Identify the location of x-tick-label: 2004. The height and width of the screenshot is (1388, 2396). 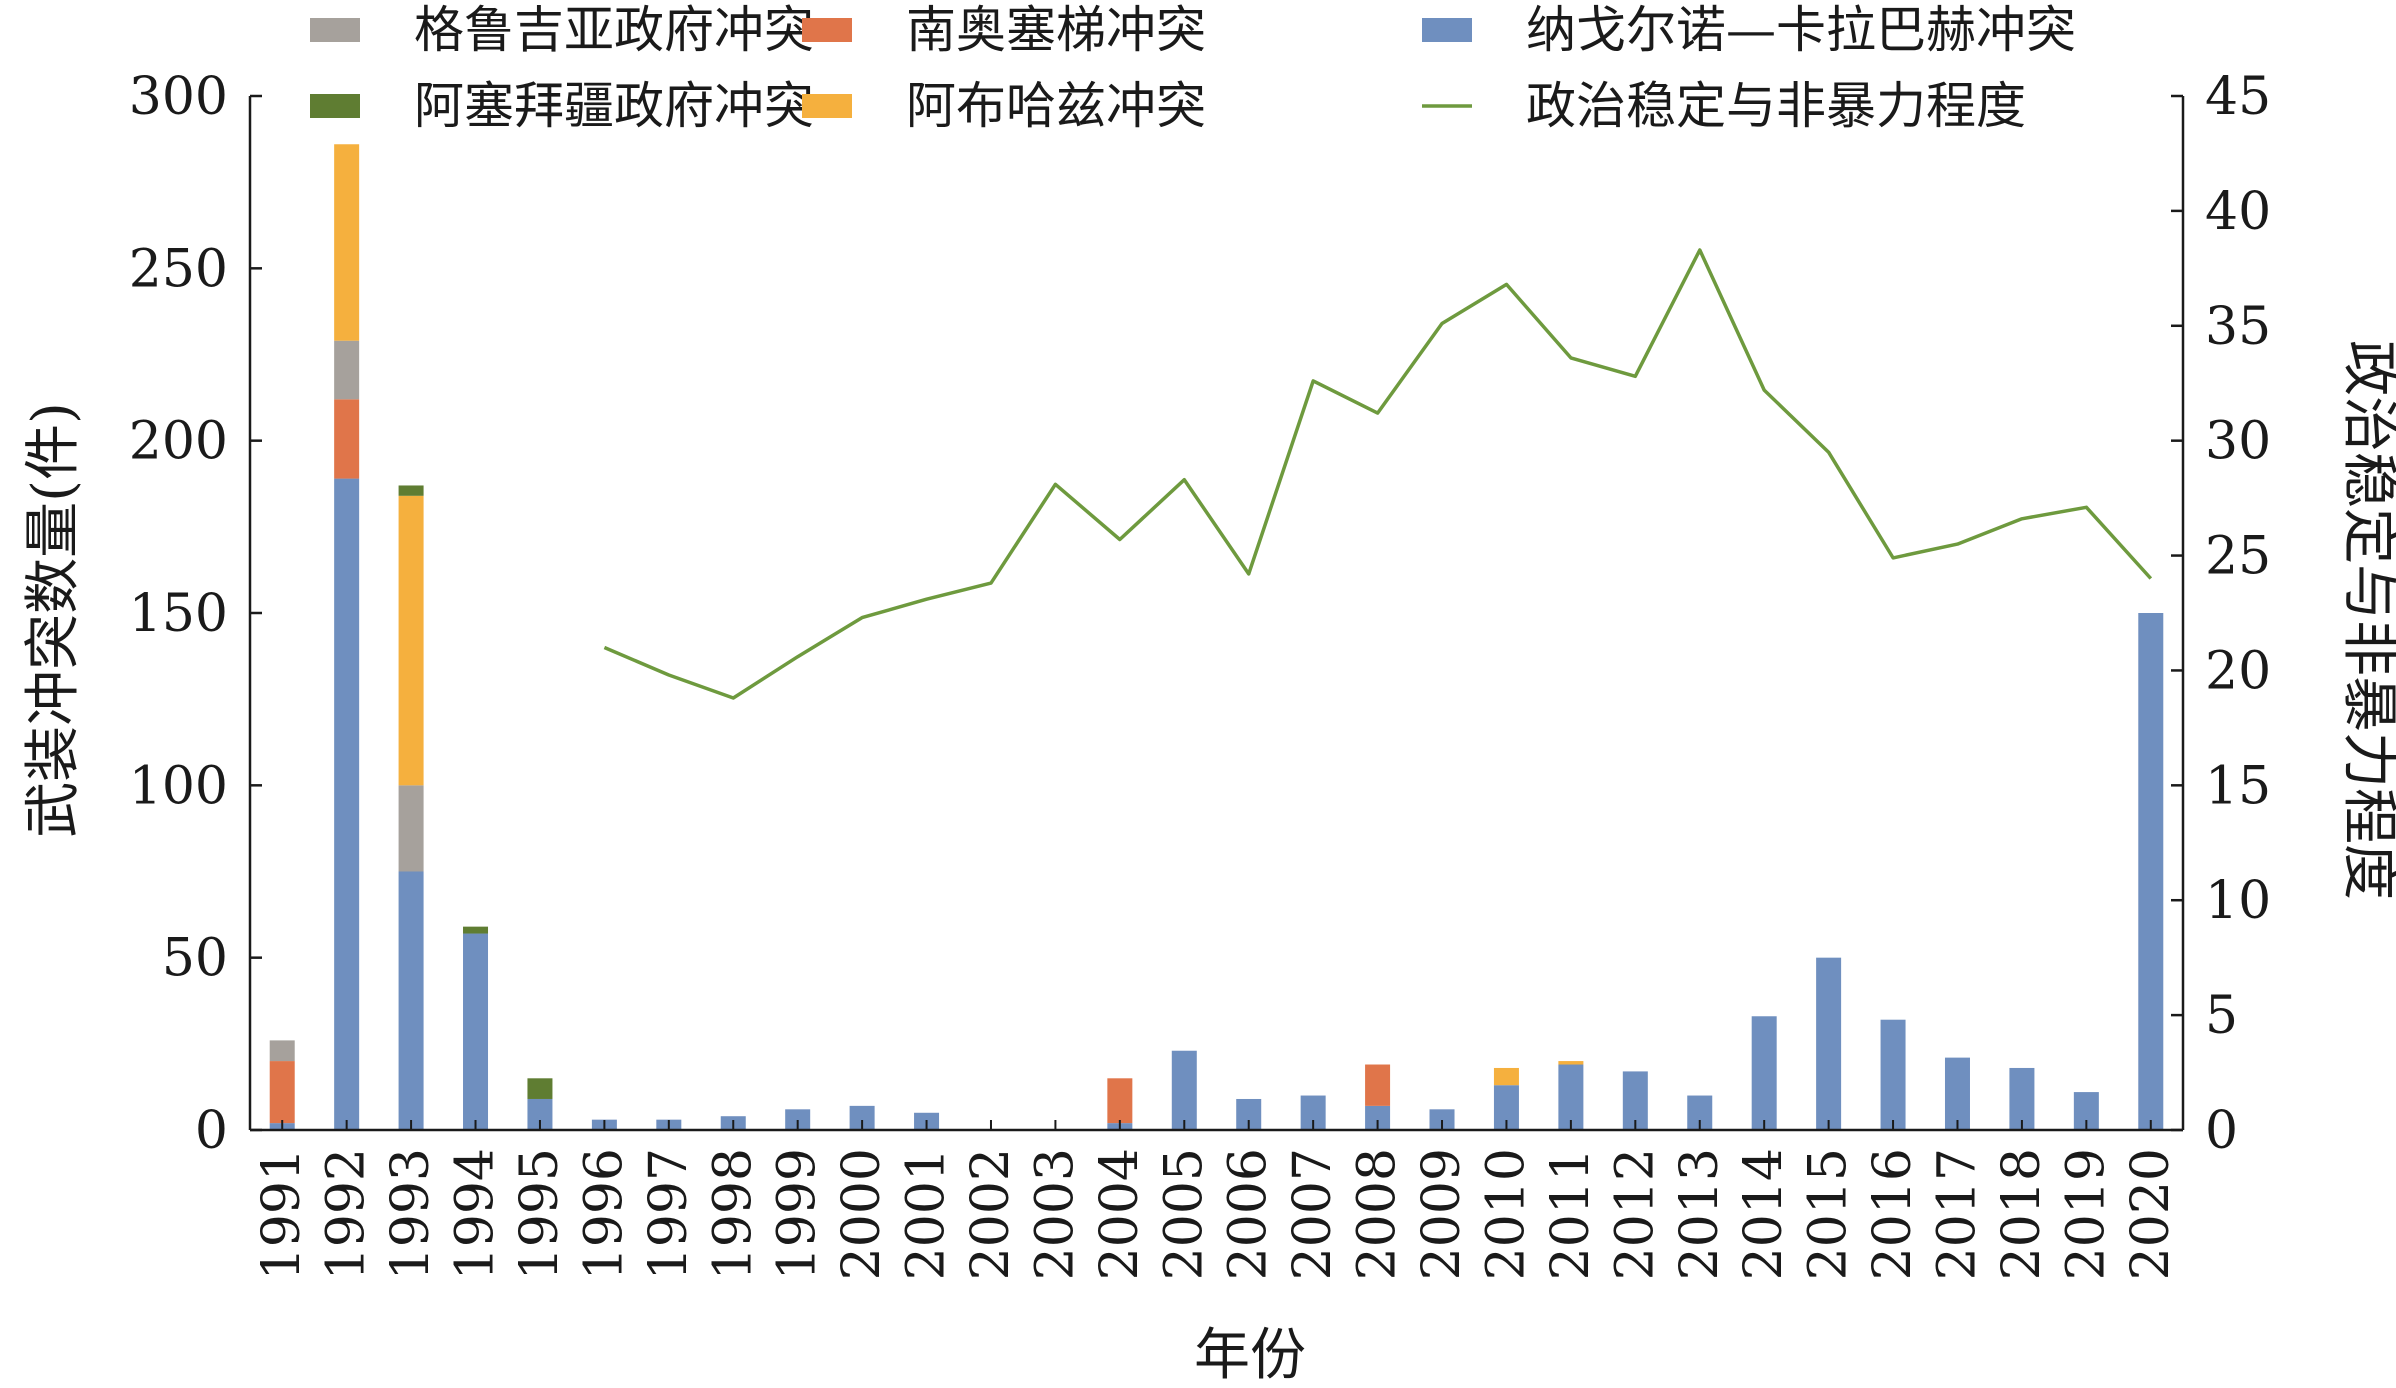
(1120, 1214).